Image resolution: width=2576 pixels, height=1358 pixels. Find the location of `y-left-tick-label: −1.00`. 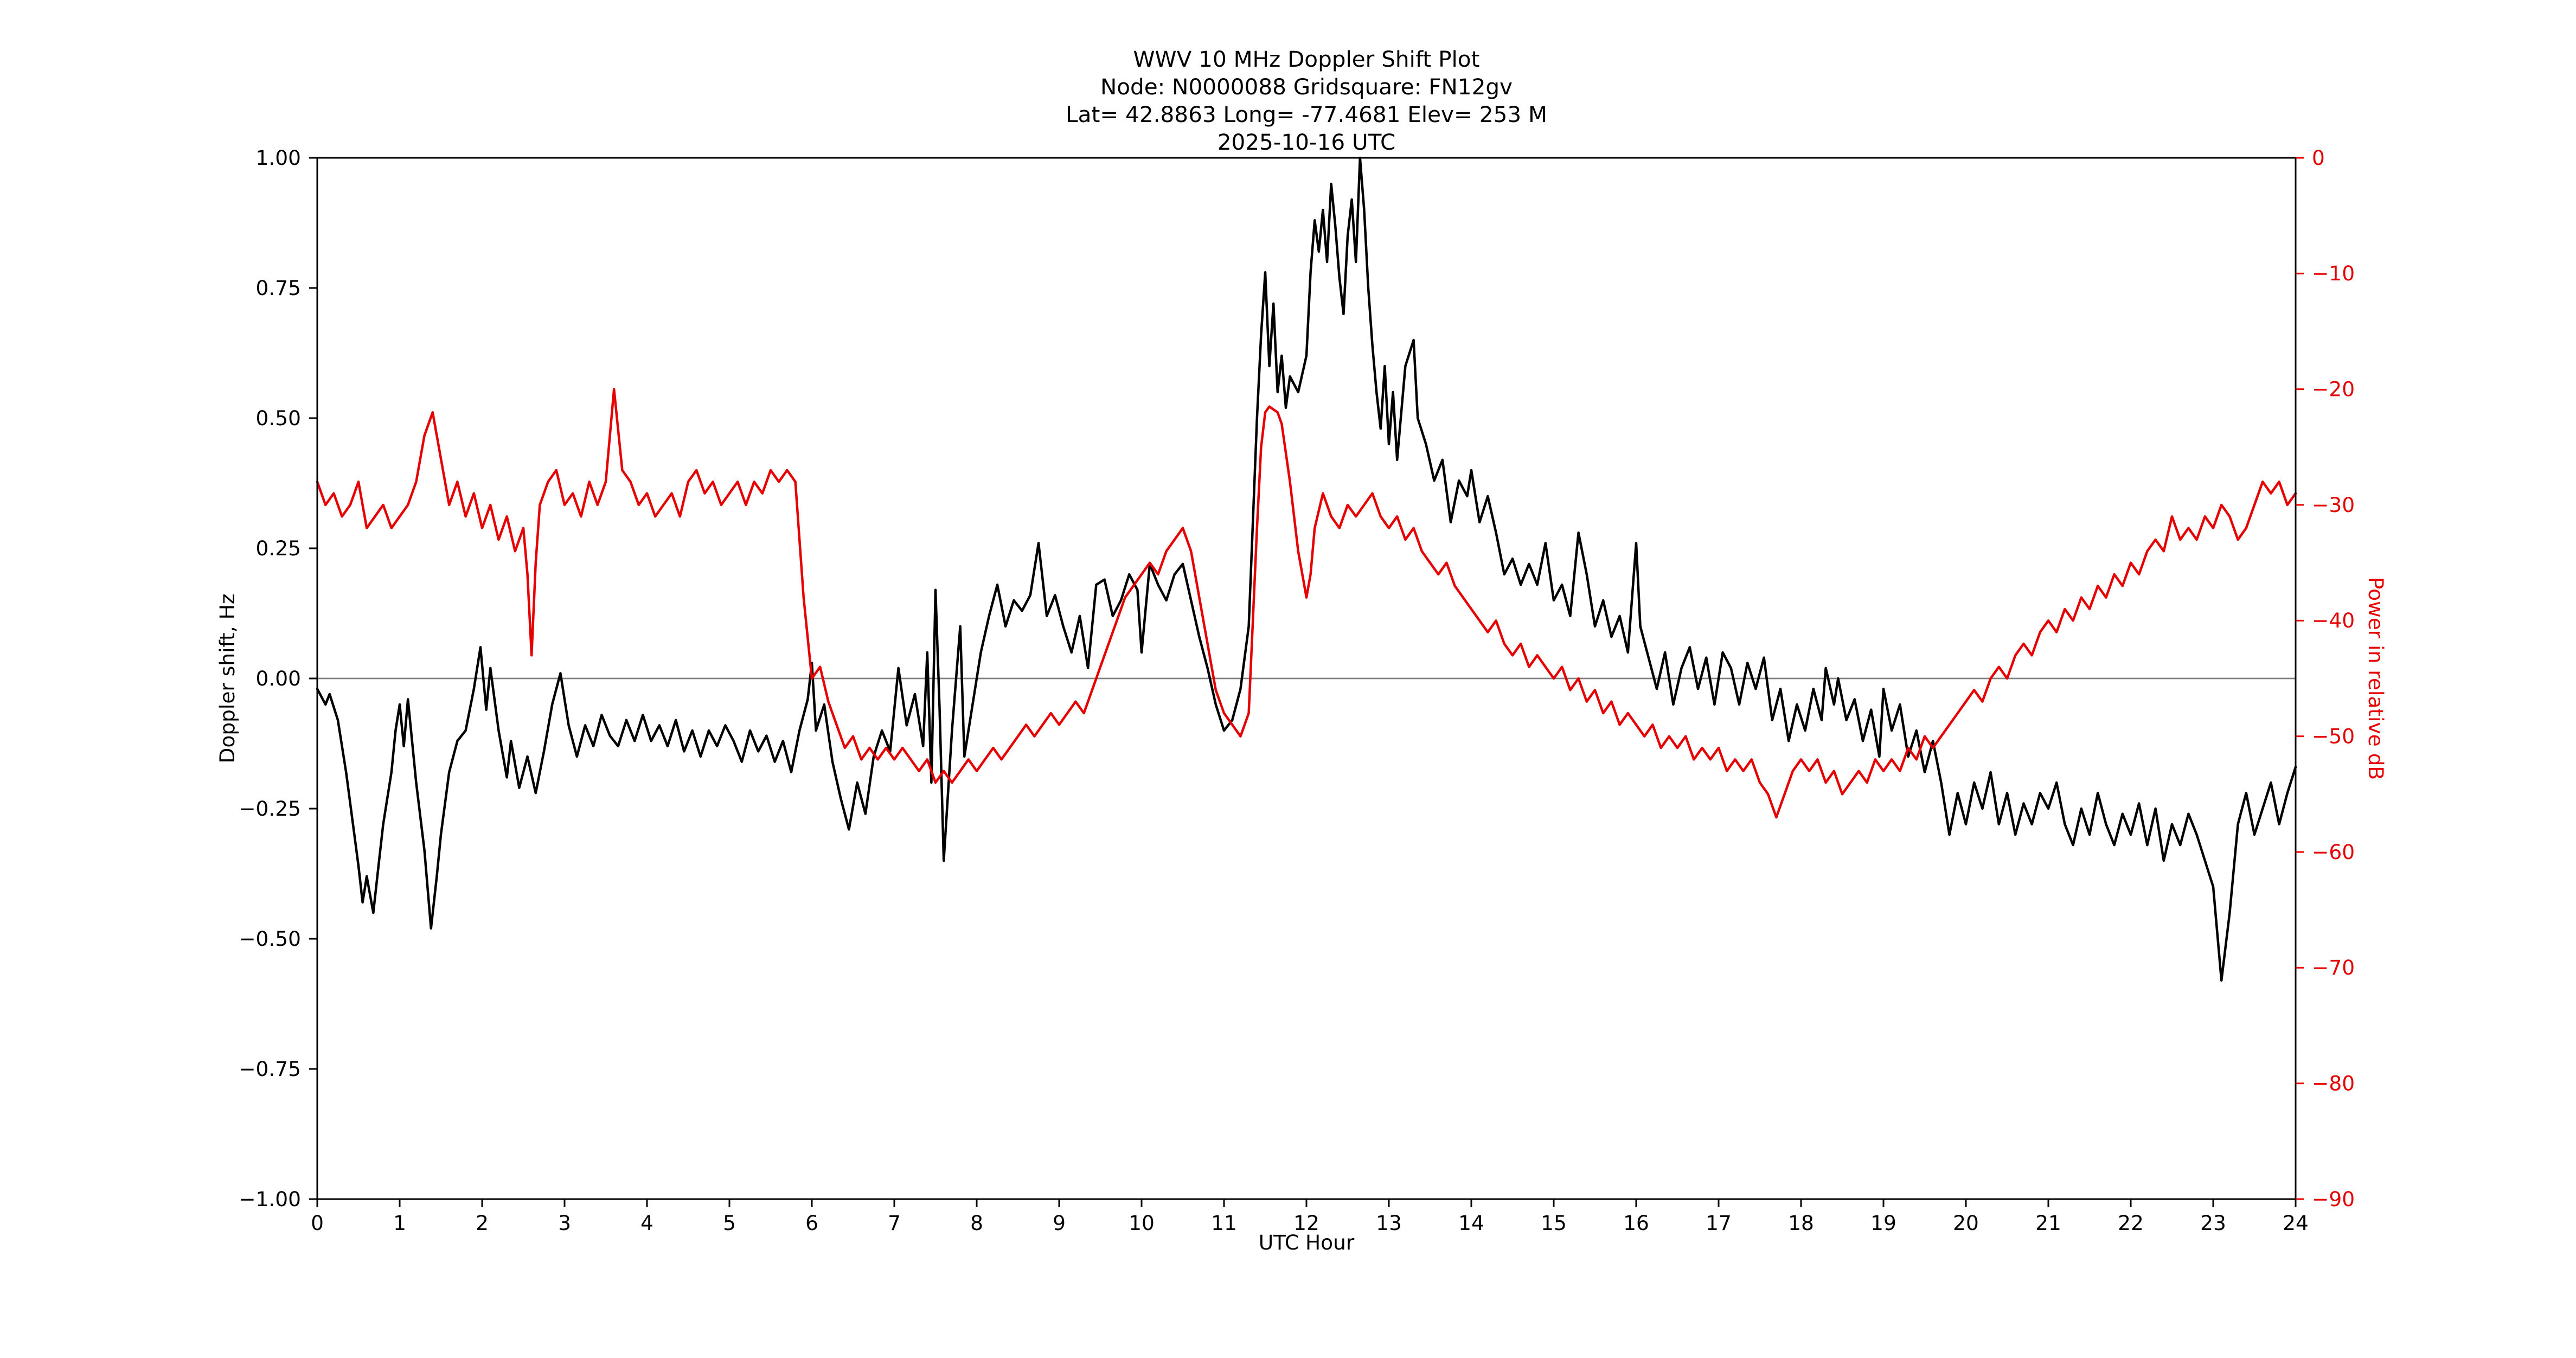

y-left-tick-label: −1.00 is located at coordinates (270, 1199).